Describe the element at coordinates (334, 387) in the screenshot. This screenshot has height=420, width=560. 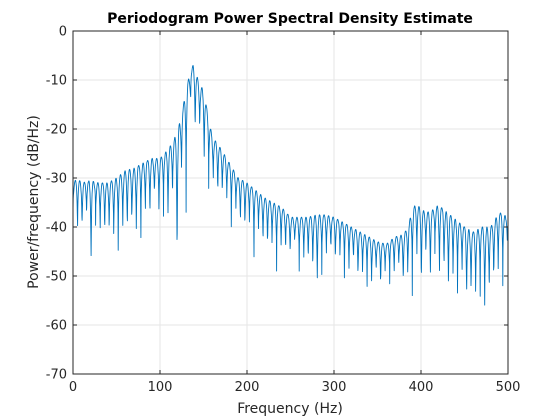
I see `x-tick-label: 300` at that location.